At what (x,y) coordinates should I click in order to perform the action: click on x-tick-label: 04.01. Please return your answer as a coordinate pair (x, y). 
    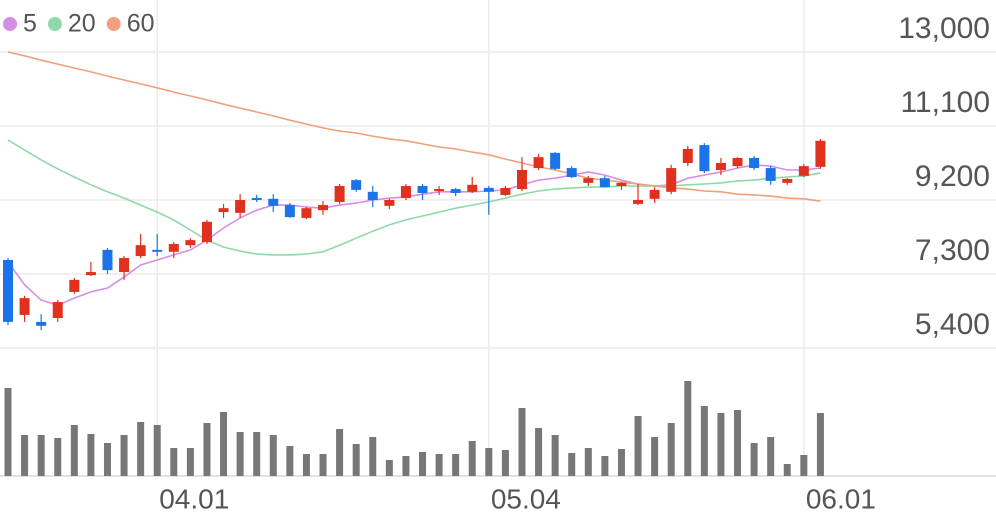
    Looking at the image, I should click on (194, 498).